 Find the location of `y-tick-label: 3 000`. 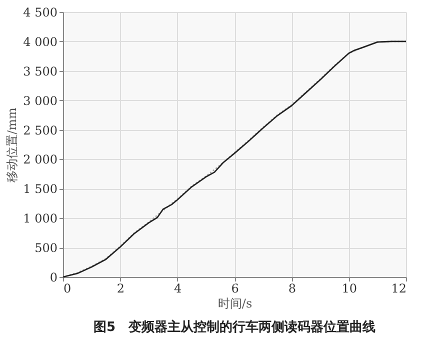

y-tick-label: 3 000 is located at coordinates (40, 101).